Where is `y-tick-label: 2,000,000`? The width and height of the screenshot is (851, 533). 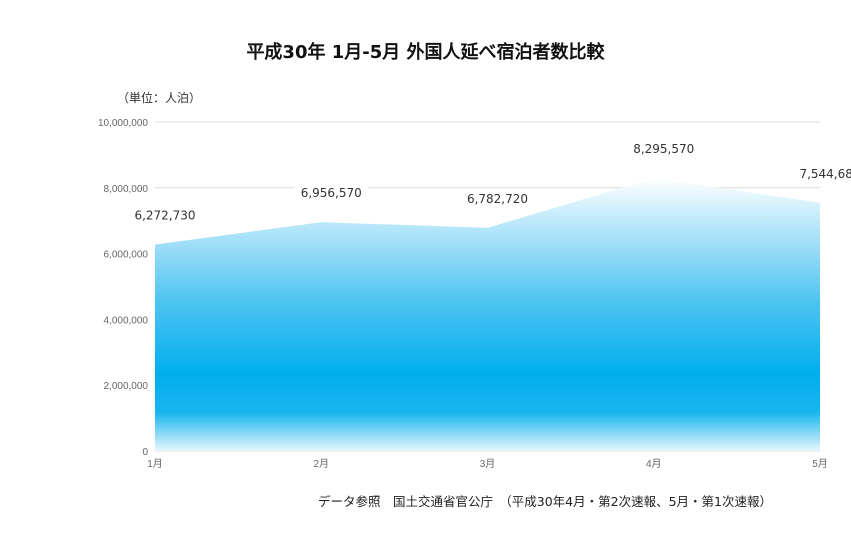
y-tick-label: 2,000,000 is located at coordinates (126, 386).